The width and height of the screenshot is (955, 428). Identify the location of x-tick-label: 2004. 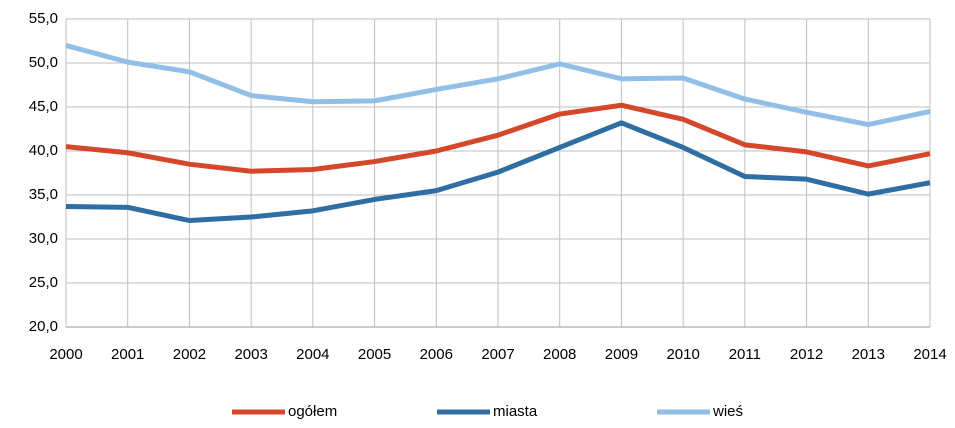
(312, 354).